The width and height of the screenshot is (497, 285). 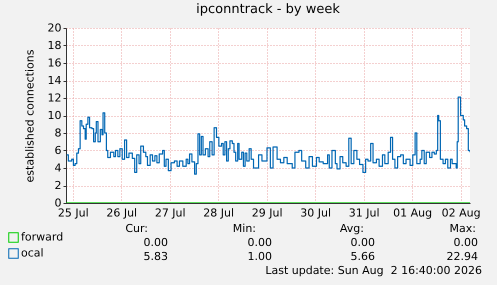 What do you see at coordinates (55, 63) in the screenshot?
I see `y-tick-label: 16` at bounding box center [55, 63].